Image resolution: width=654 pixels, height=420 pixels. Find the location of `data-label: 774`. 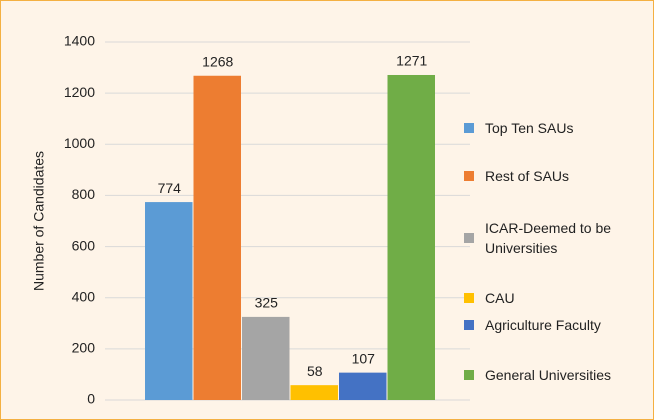

data-label: 774 is located at coordinates (170, 188).